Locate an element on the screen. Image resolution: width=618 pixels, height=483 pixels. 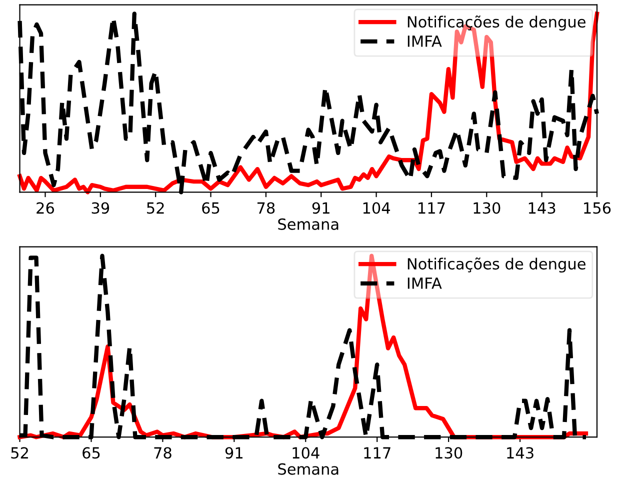
x-tick-label: 156 is located at coordinates (597, 208).